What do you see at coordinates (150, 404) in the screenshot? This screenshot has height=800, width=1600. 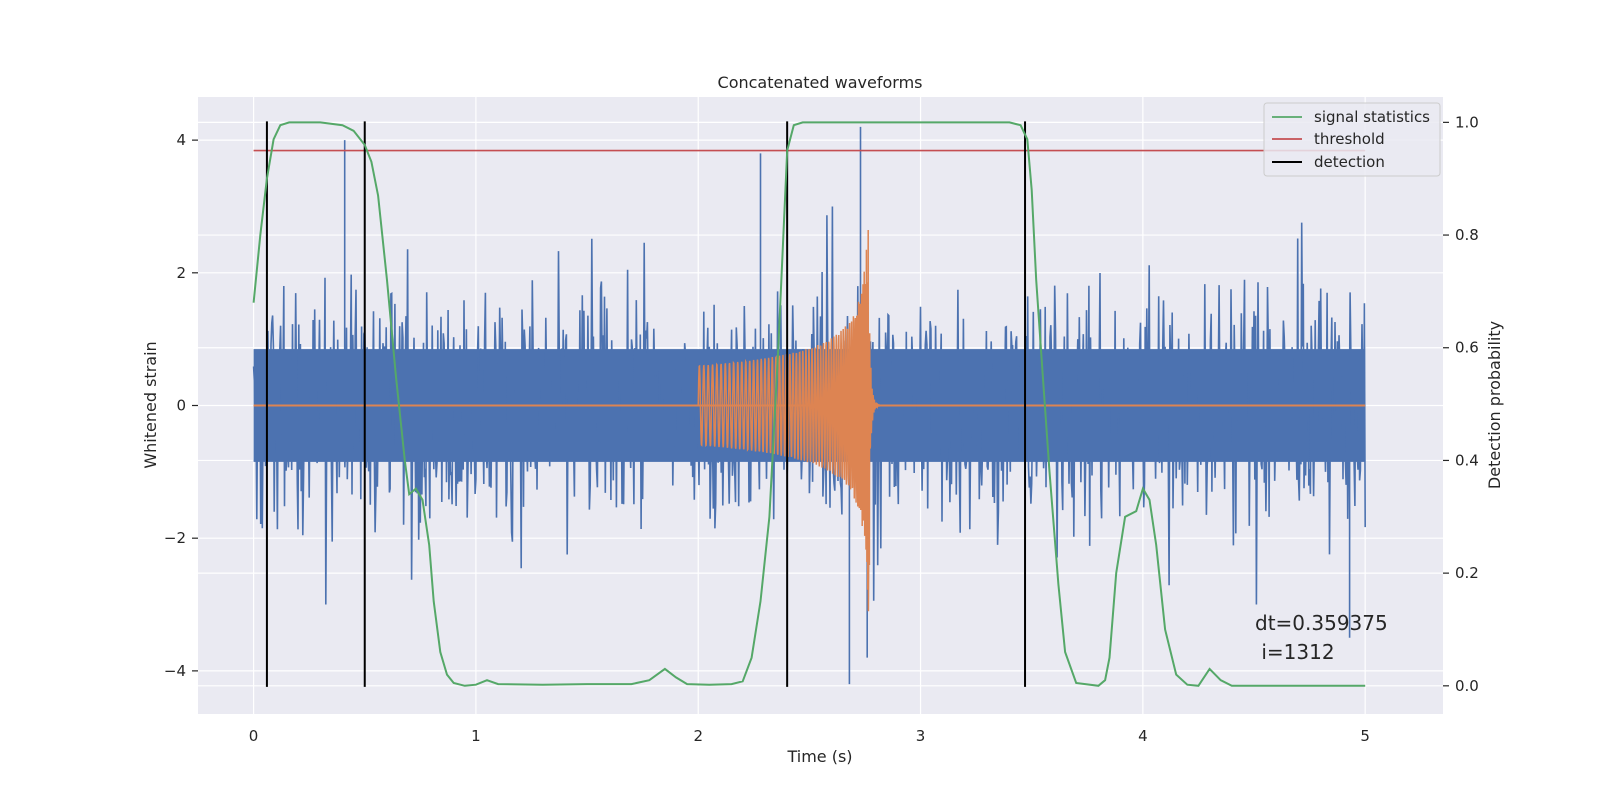 I see `y-left-axis-label: Whitened strain` at bounding box center [150, 404].